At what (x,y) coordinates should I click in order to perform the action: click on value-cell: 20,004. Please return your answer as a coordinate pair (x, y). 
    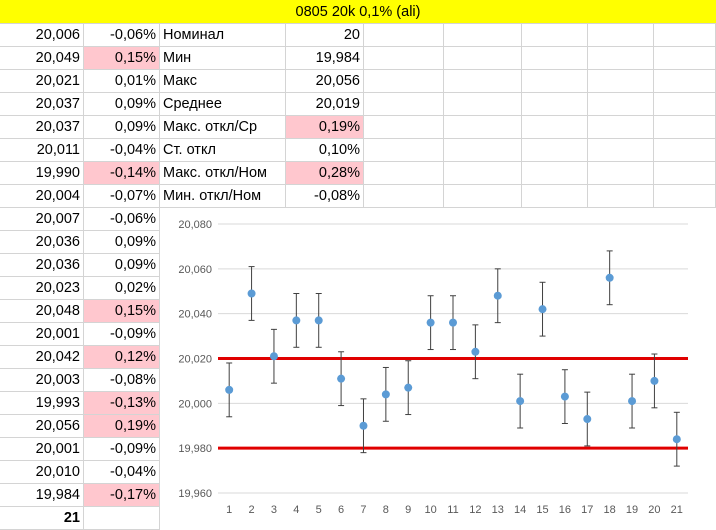
    Looking at the image, I should click on (42, 196).